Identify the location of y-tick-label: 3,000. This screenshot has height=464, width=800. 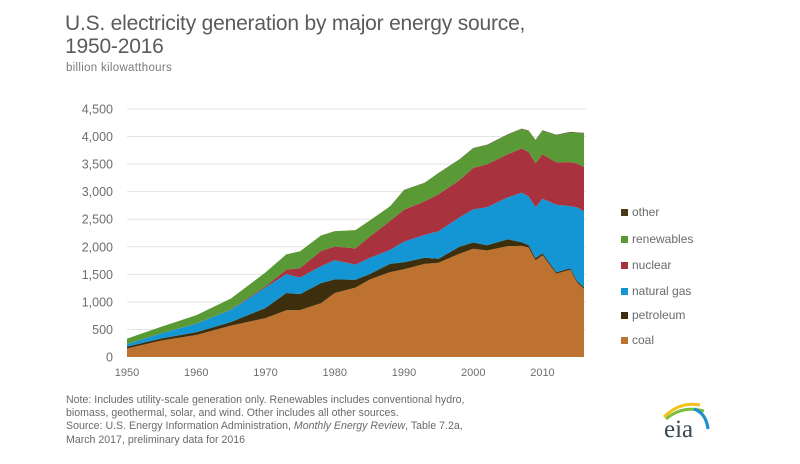
(97, 192).